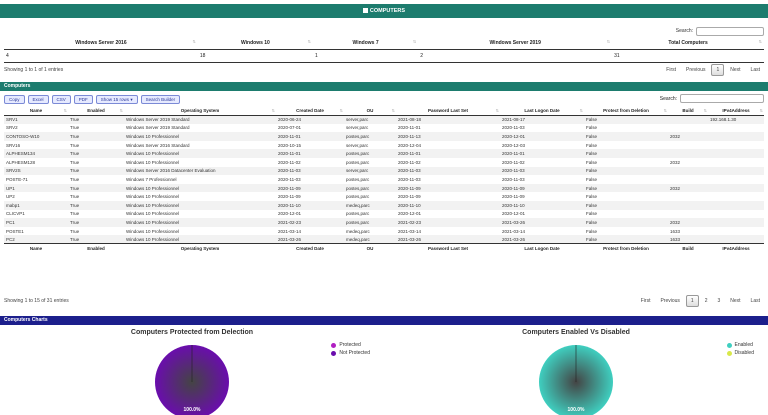 The width and height of the screenshot is (768, 415). Describe the element at coordinates (740, 345) in the screenshot. I see `legend-item-enabled: Enabled` at that location.